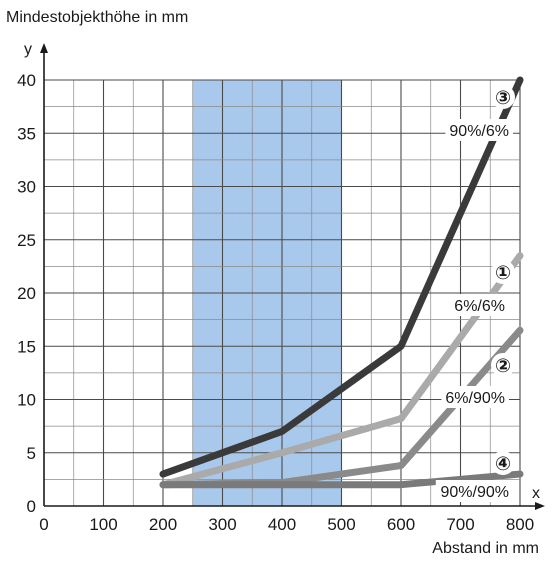 The width and height of the screenshot is (554, 561). I want to click on x-tick-label: 600, so click(401, 524).